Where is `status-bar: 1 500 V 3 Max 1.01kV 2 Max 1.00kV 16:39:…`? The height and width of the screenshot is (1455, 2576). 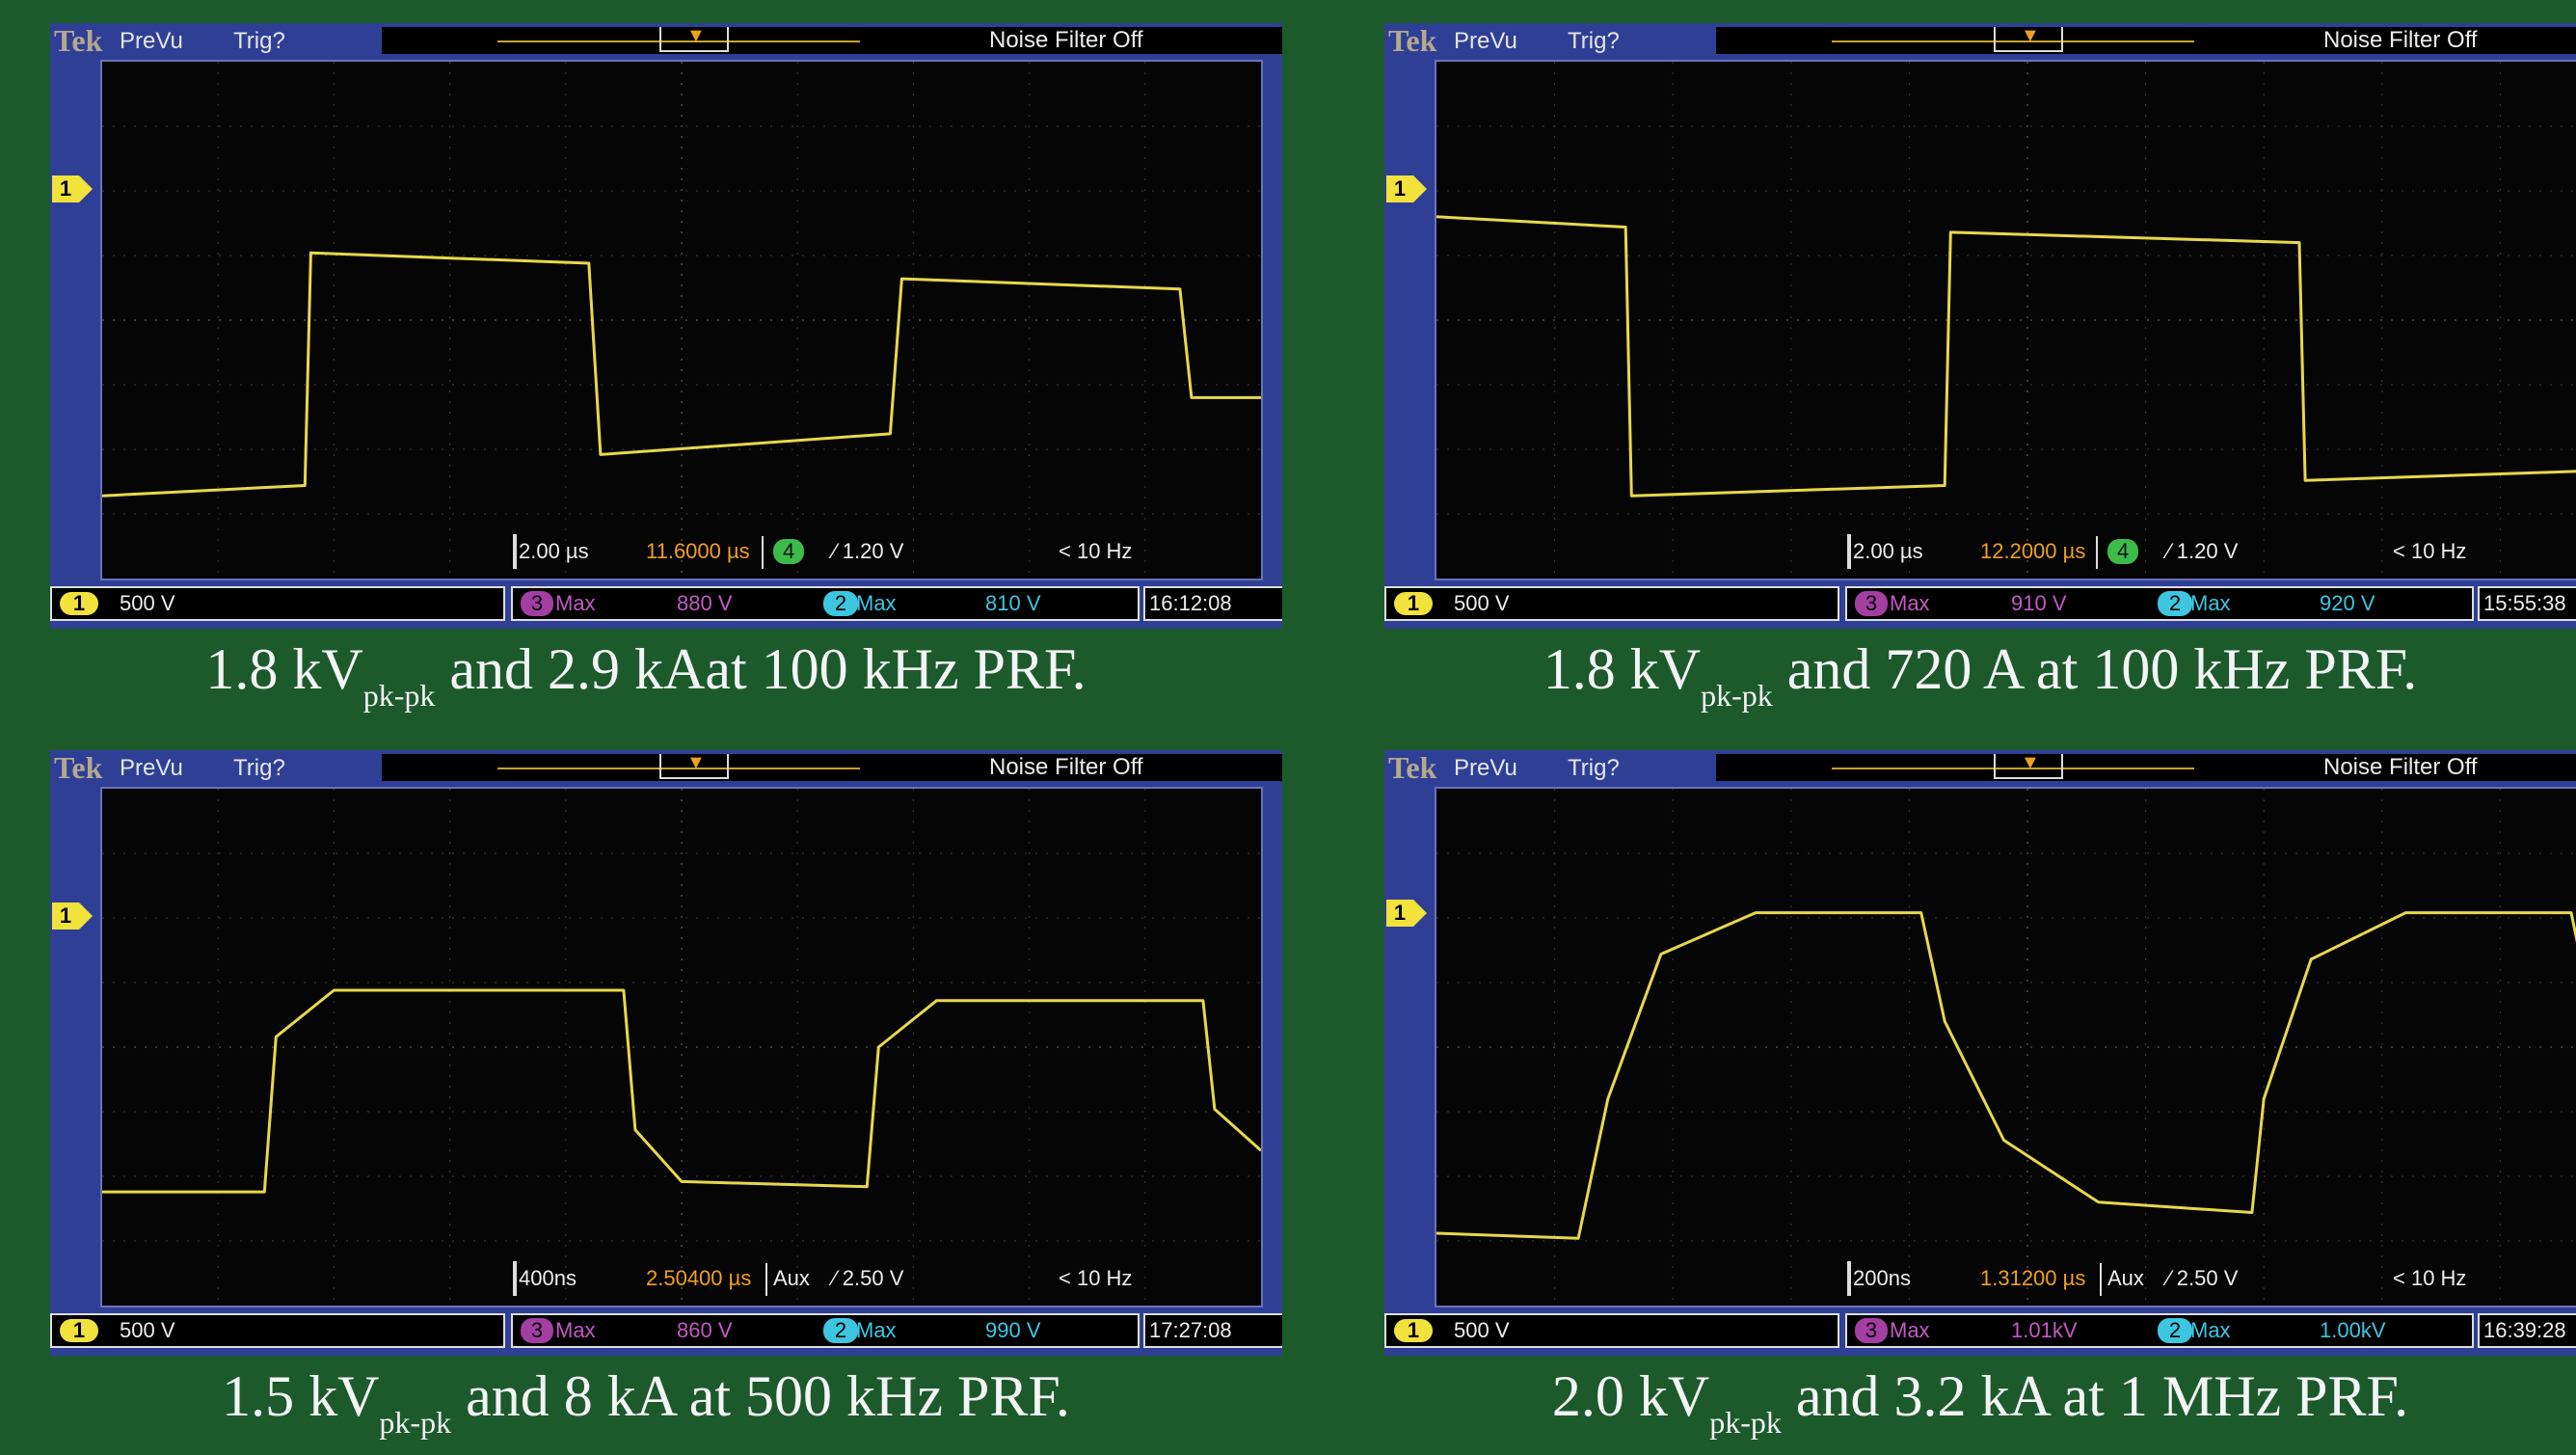 status-bar: 1 500 V 3 Max 1.01kV 2 Max 1.00kV 16:39:… is located at coordinates (1980, 1330).